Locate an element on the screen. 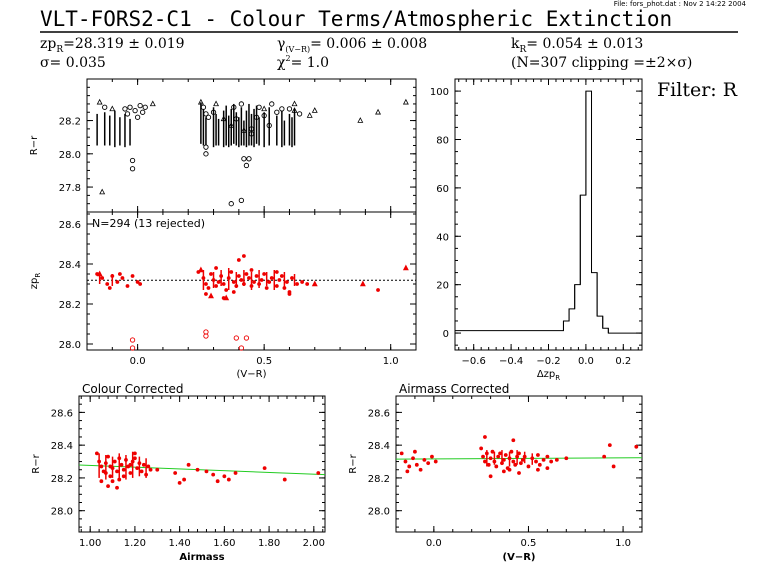 This screenshot has width=768, height=574. x-tick-label: 0.2 is located at coordinates (623, 361).